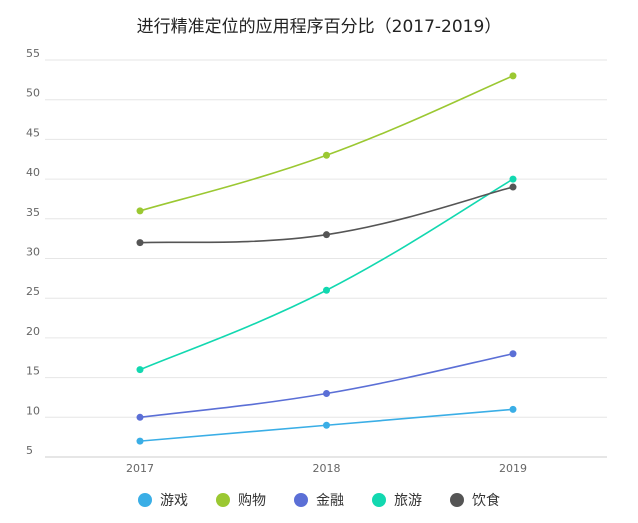 The image size is (638, 523). I want to click on data-point-s4-2018, so click(326, 235).